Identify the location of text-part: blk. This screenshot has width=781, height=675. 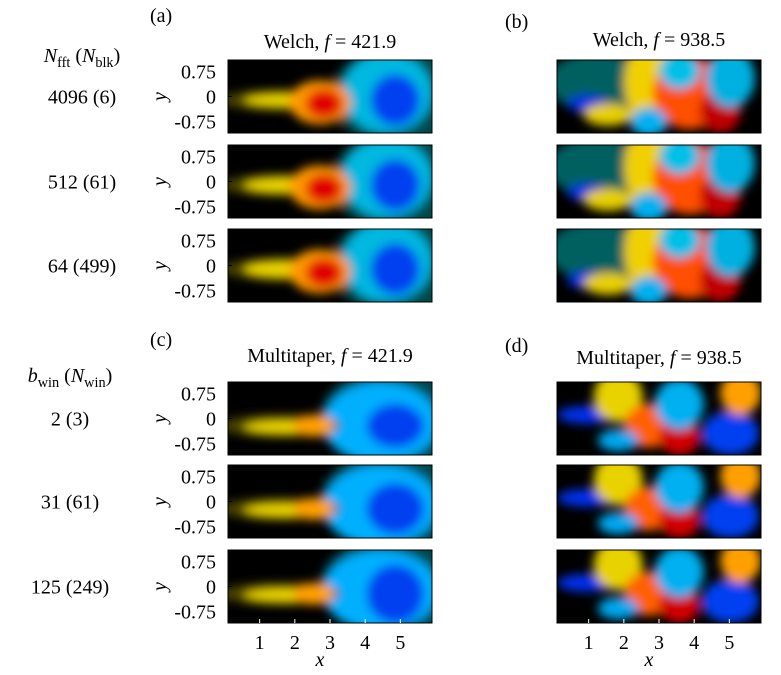
(104, 63).